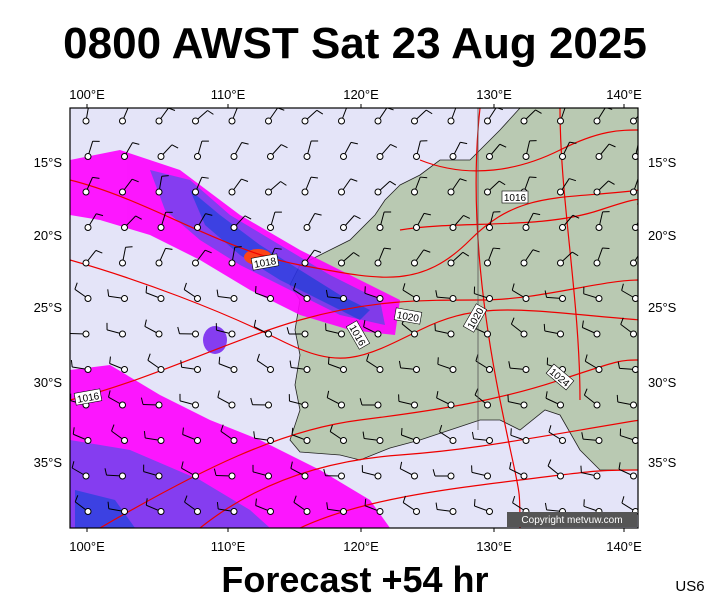 The width and height of the screenshot is (711, 605). Describe the element at coordinates (361, 94) in the screenshot. I see `longitude-label: 120°E` at that location.